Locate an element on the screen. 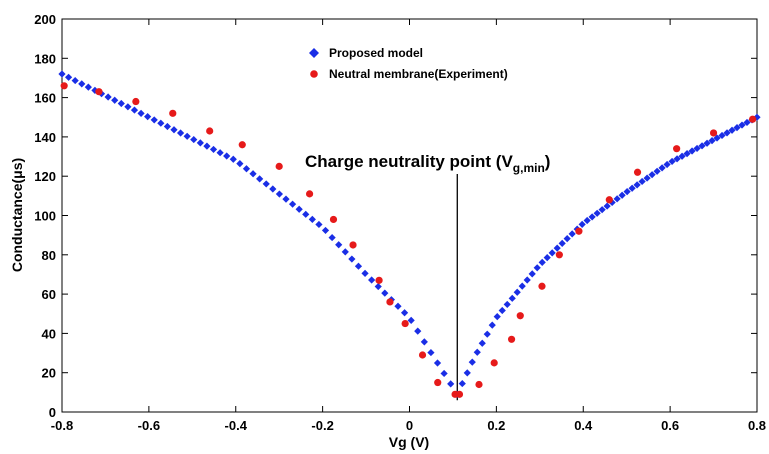 Image resolution: width=769 pixels, height=454 pixels. y-tick-labels: 0 20 40 60 80 100 120 140 160 180 200 is located at coordinates (45, 216).